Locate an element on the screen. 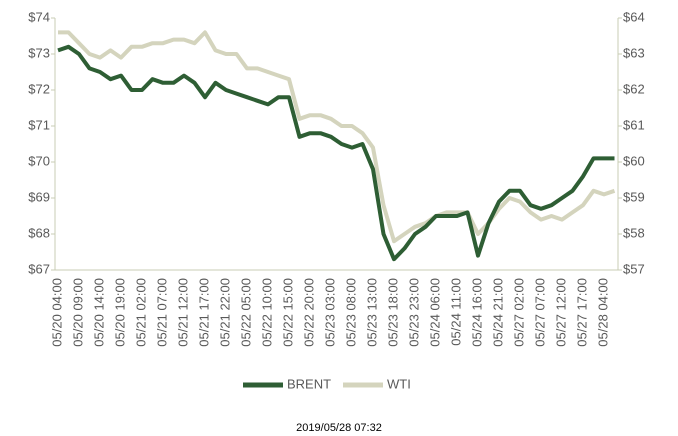 The width and height of the screenshot is (678, 436). x-tick-label: 05/23 13:00 is located at coordinates (371, 312).